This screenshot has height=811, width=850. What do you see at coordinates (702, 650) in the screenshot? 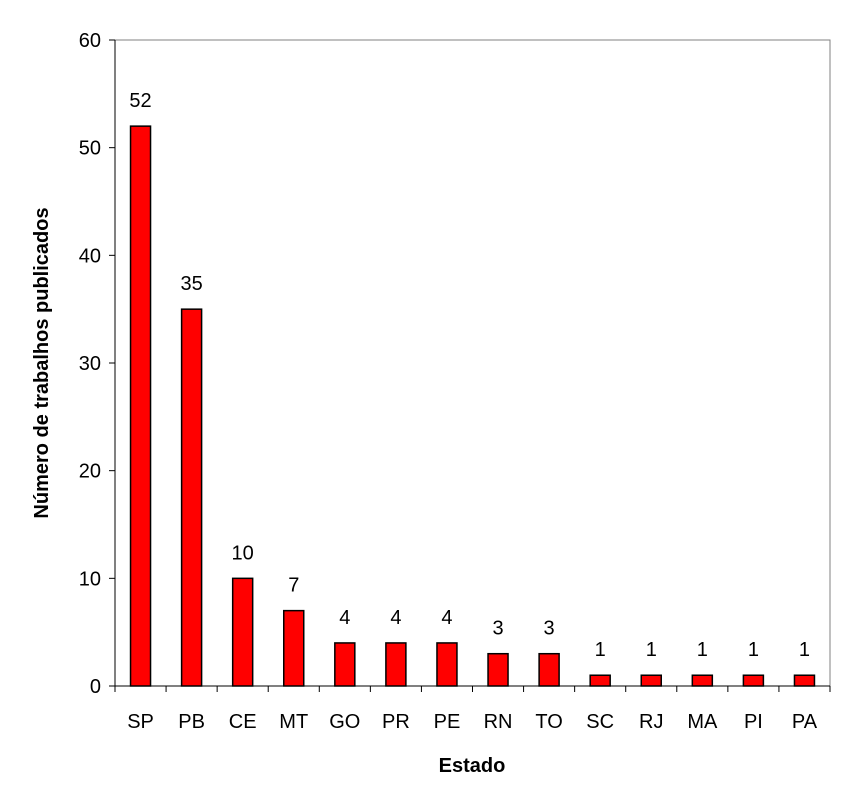
I see `data-label-ma: 1` at bounding box center [702, 650].